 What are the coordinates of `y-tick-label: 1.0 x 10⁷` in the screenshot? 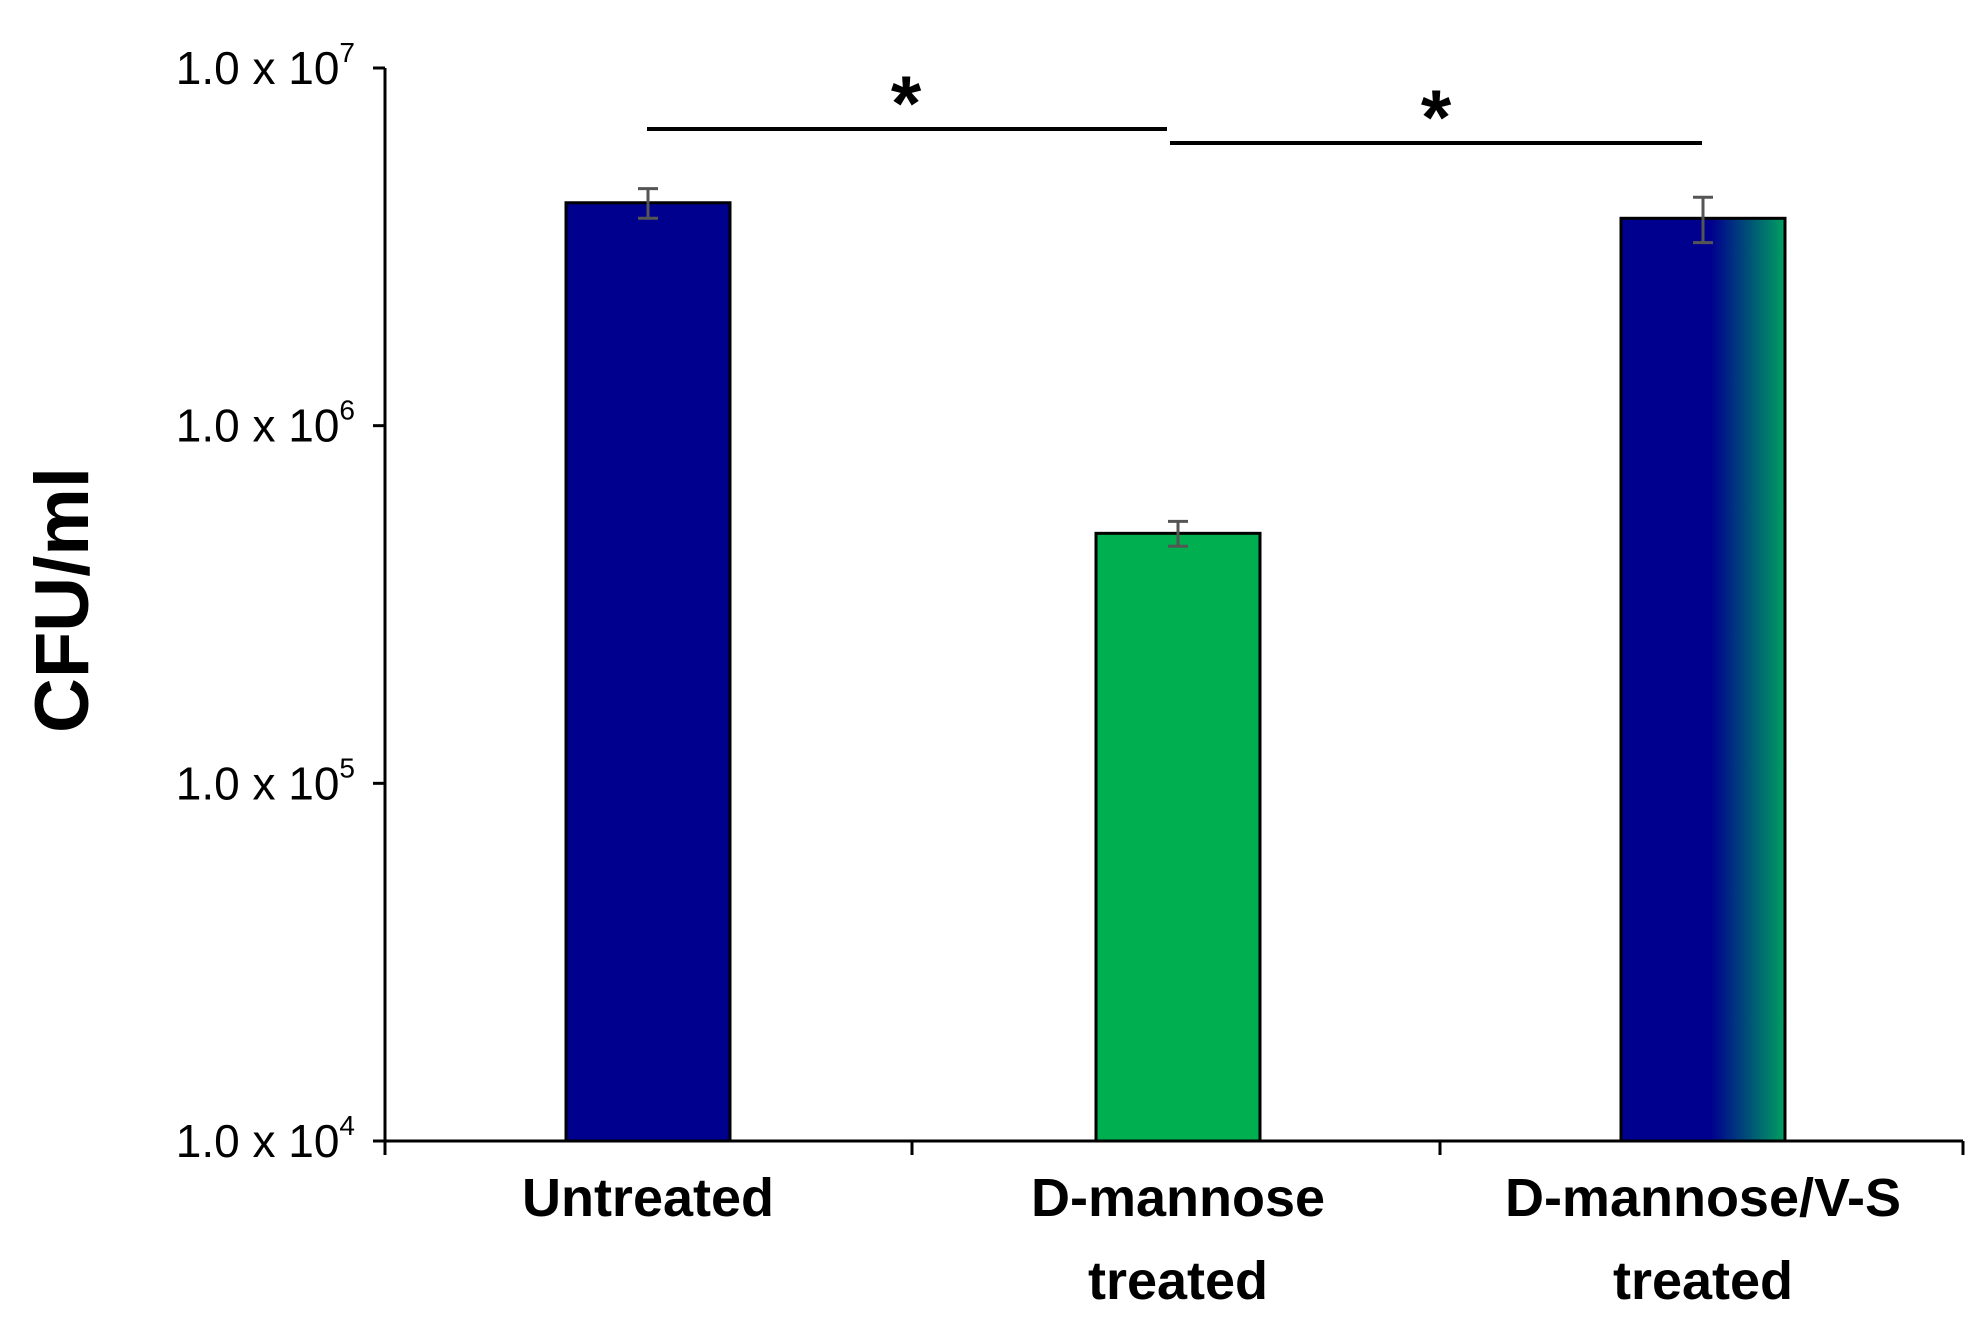 It's located at (265, 65).